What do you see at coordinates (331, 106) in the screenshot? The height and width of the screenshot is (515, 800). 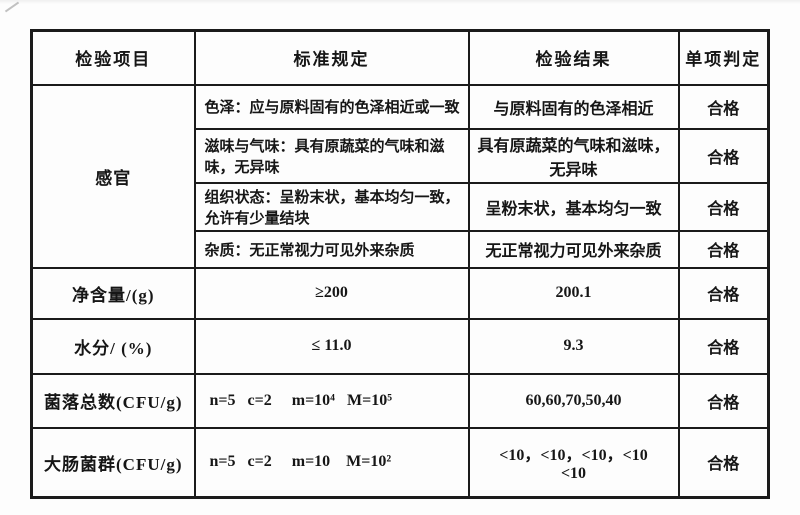 I see `cell-standard-color: 色泽：应与原料固有的色泽相近或一致` at bounding box center [331, 106].